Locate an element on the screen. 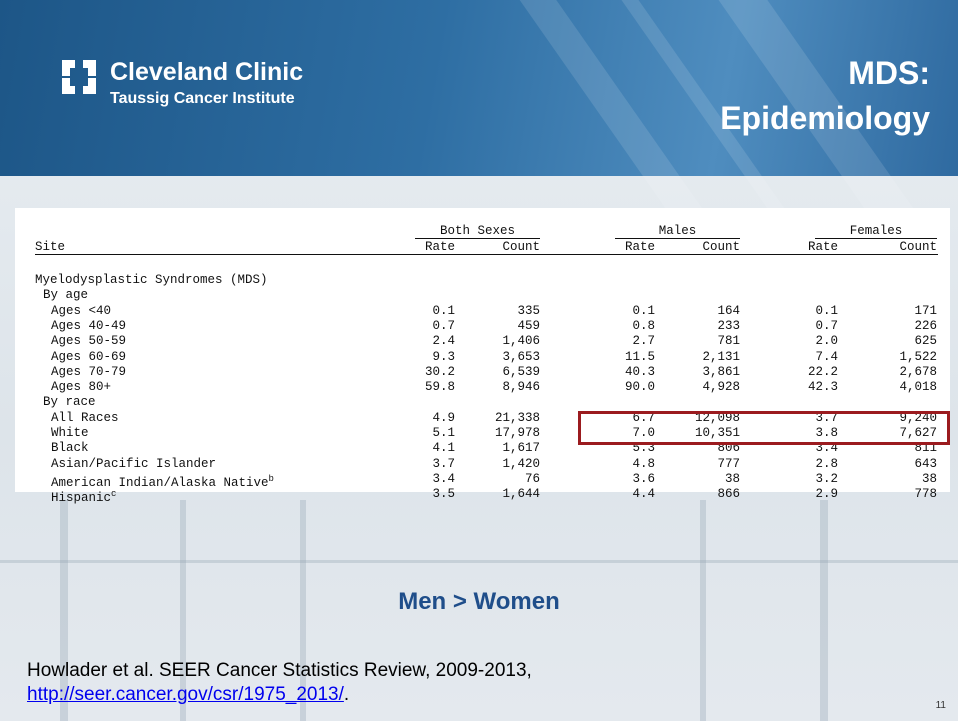 The height and width of the screenshot is (721, 958). footnote-mark: c is located at coordinates (114, 494).